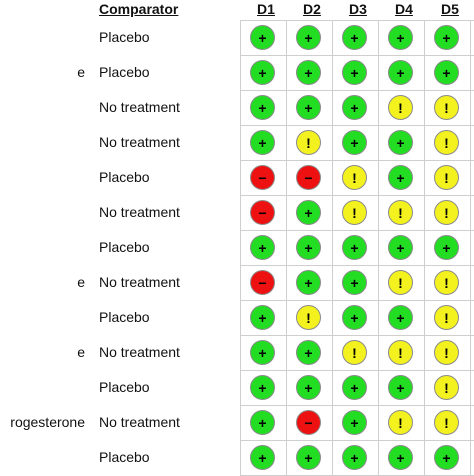 This screenshot has height=476, width=474. Describe the element at coordinates (358, 9) in the screenshot. I see `domain-header-3: D3` at that location.